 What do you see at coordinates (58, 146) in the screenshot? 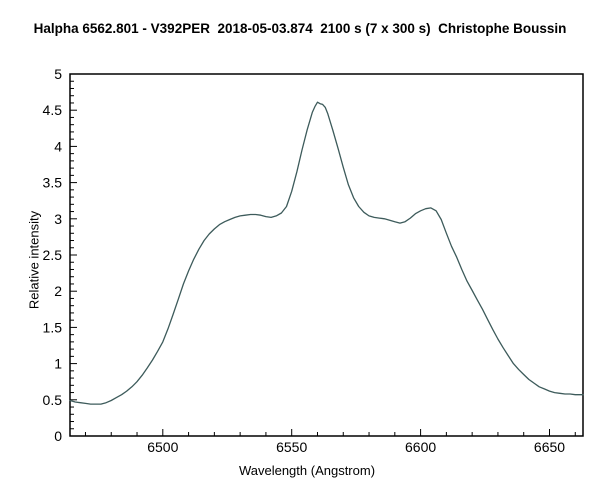
I see `y-tick-label: 4` at bounding box center [58, 146].